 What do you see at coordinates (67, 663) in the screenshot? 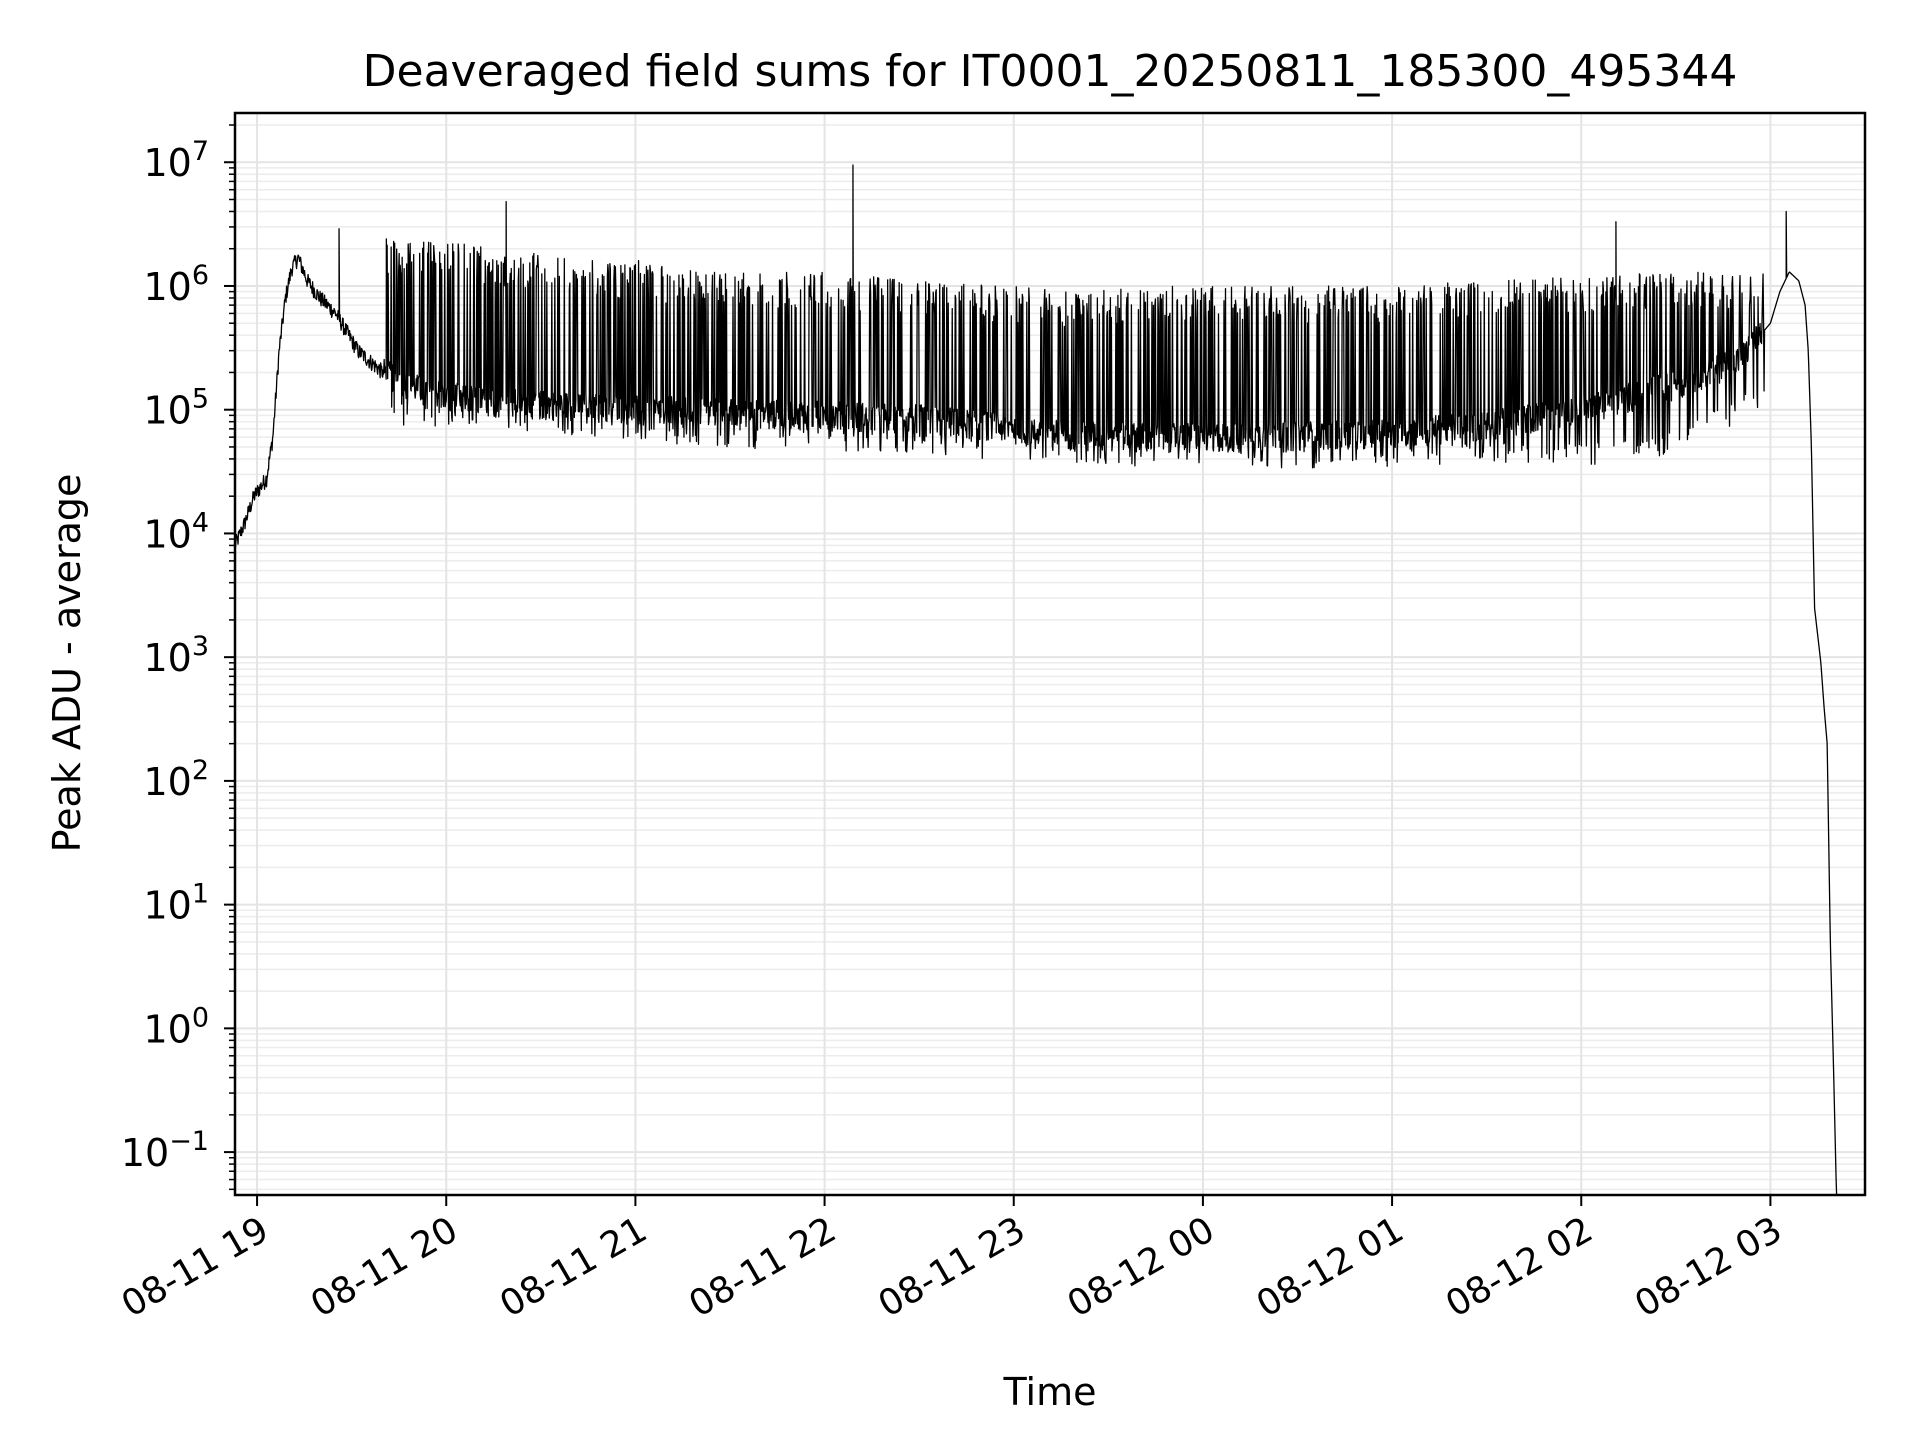
I see `y-axis-label: Peak ADU - average` at bounding box center [67, 663].